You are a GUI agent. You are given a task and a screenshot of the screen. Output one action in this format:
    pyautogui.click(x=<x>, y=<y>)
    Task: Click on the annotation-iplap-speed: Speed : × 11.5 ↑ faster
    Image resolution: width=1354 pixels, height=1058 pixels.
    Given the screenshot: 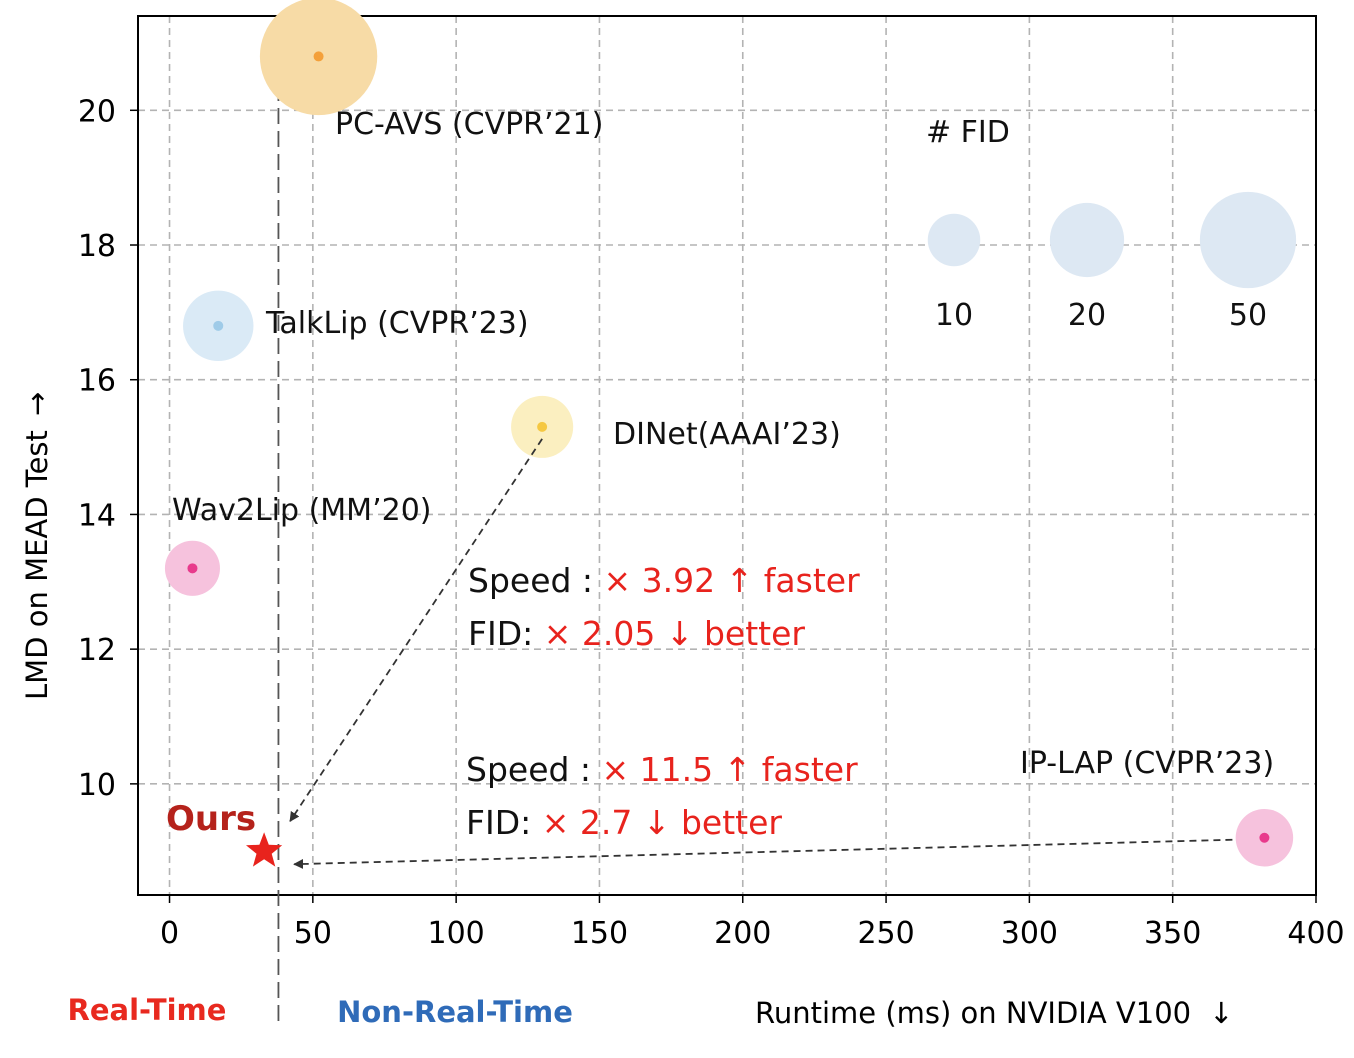 What is the action you would take?
    pyautogui.click(x=662, y=769)
    